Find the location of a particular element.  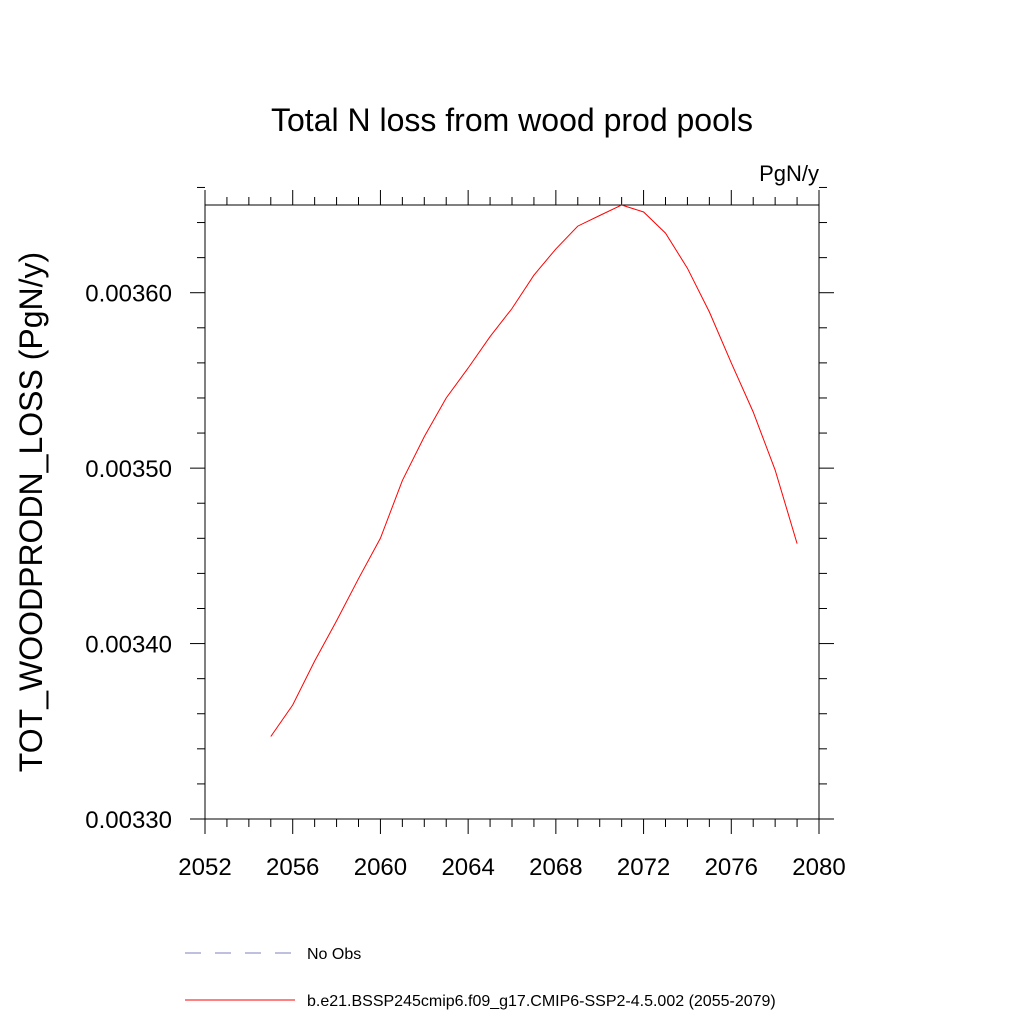

y-tick-label: 0.00340 is located at coordinates (128, 645).